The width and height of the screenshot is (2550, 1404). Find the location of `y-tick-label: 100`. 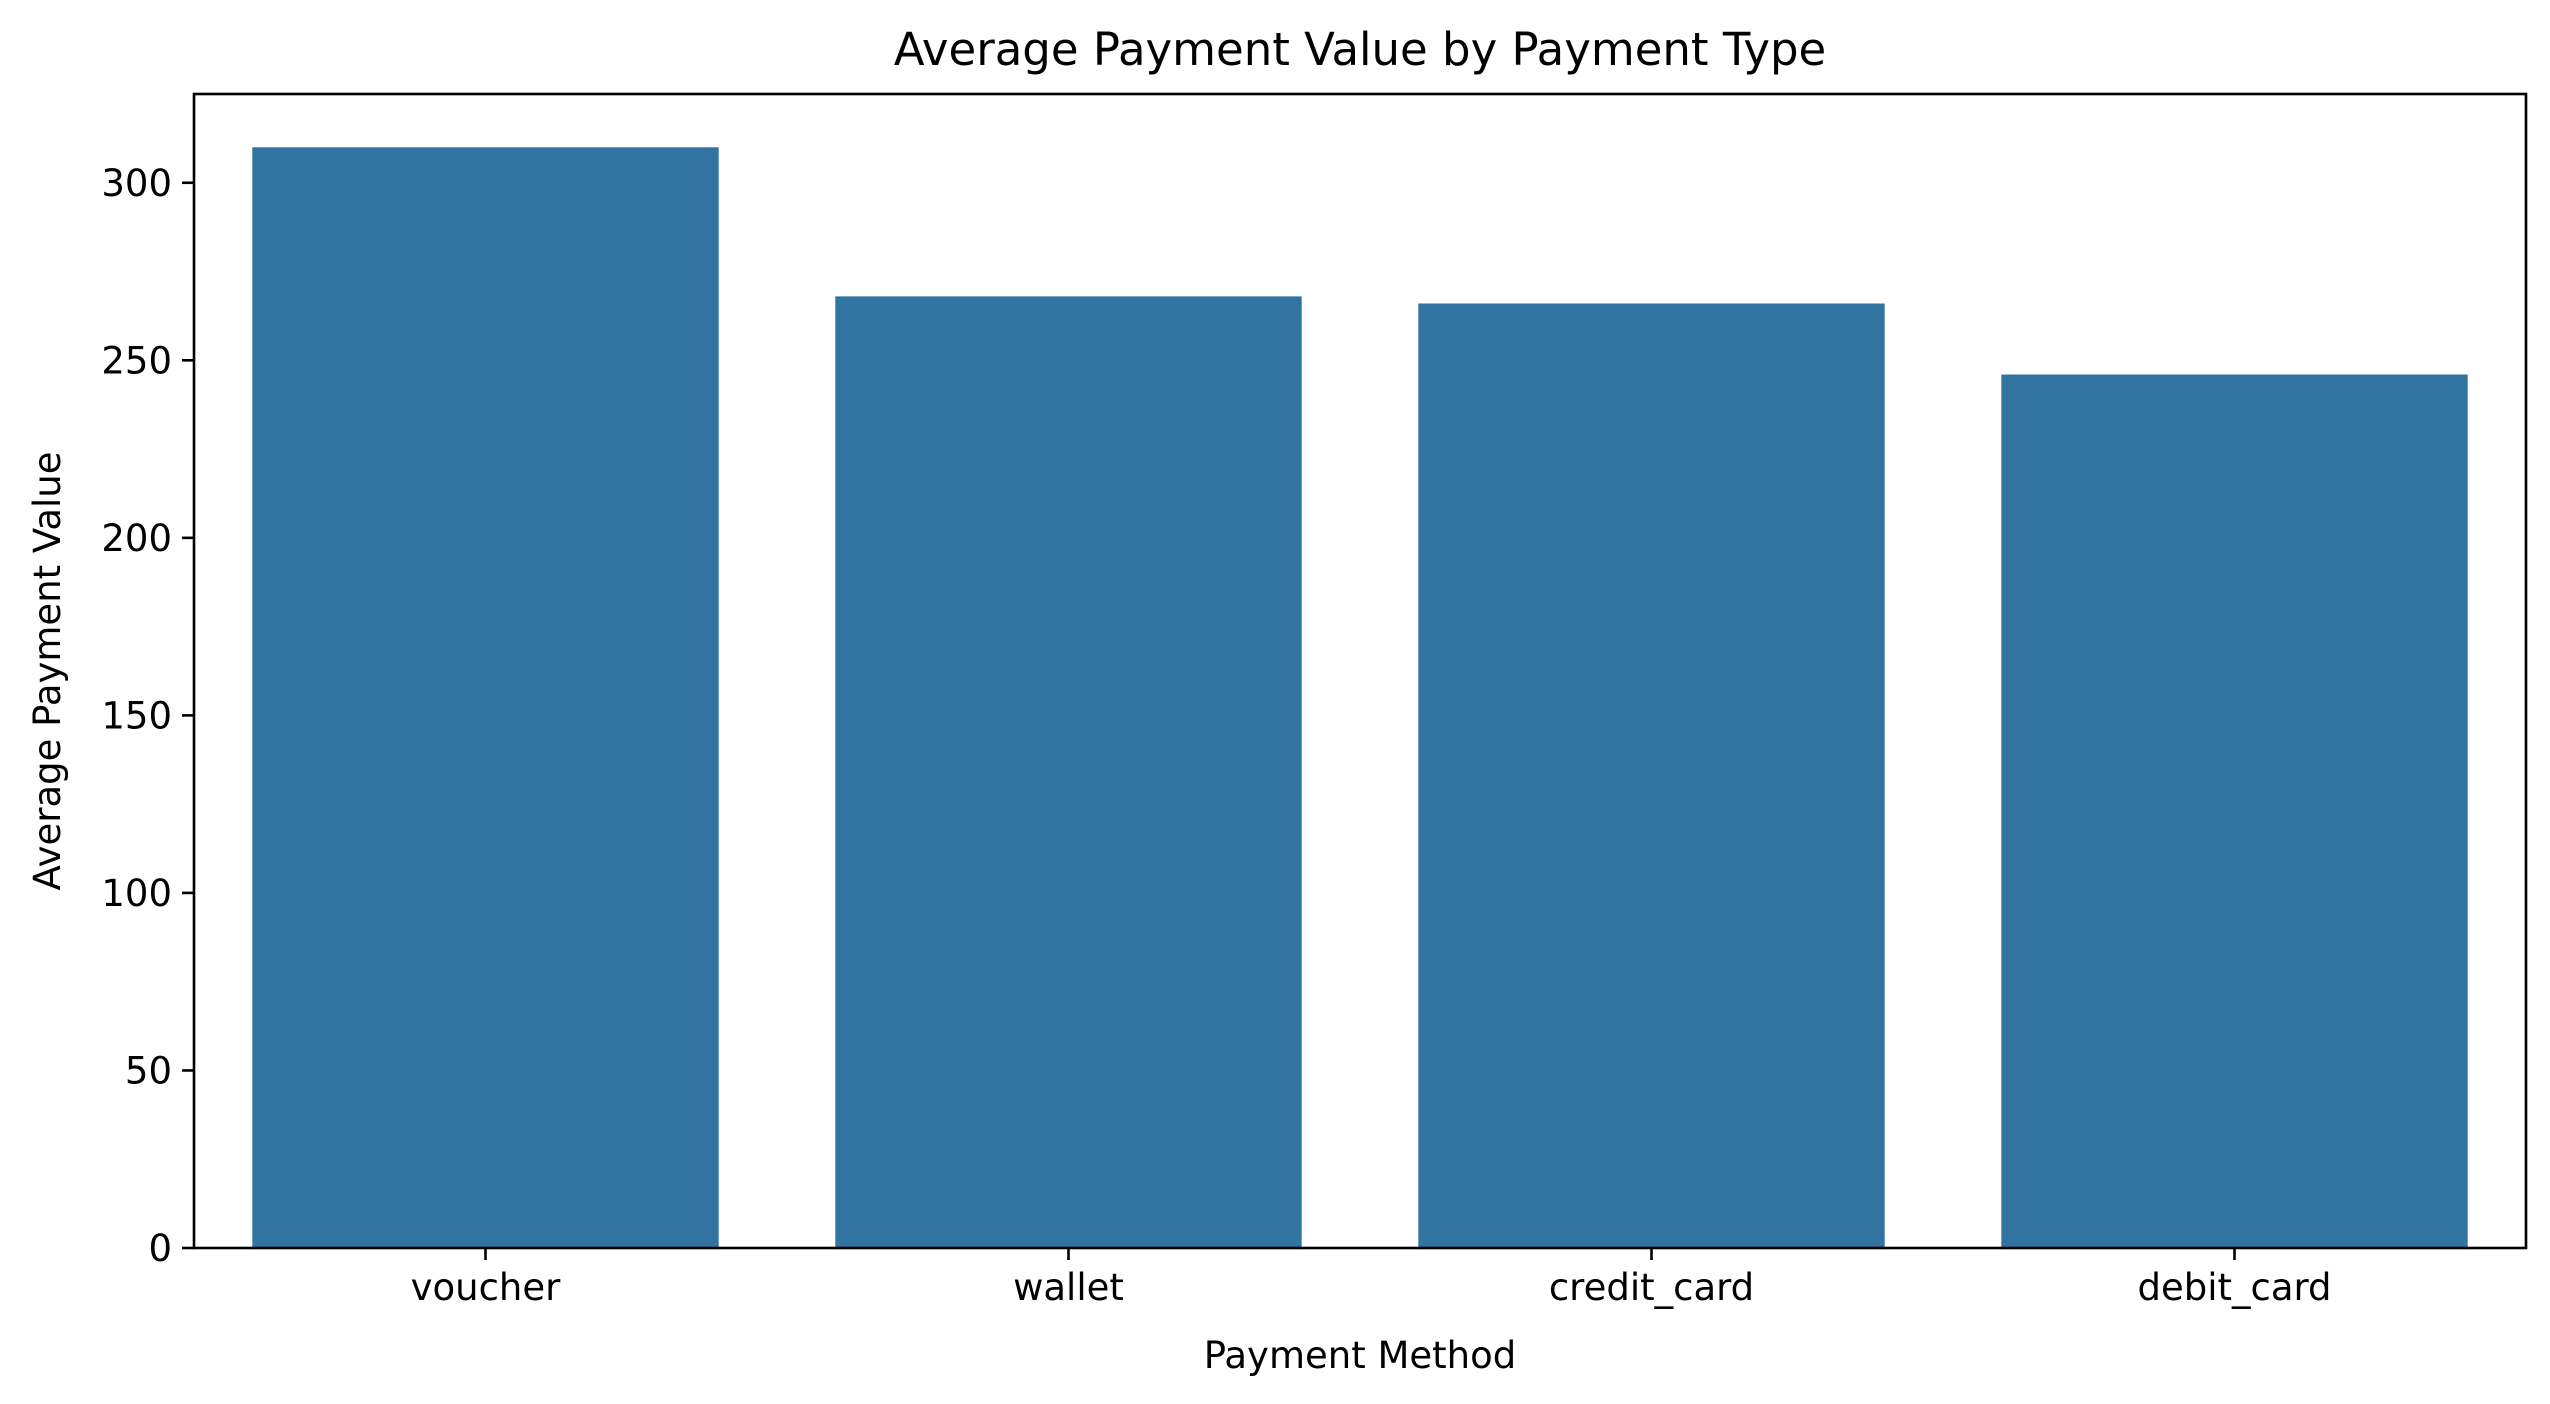

y-tick-label: 100 is located at coordinates (136, 893).